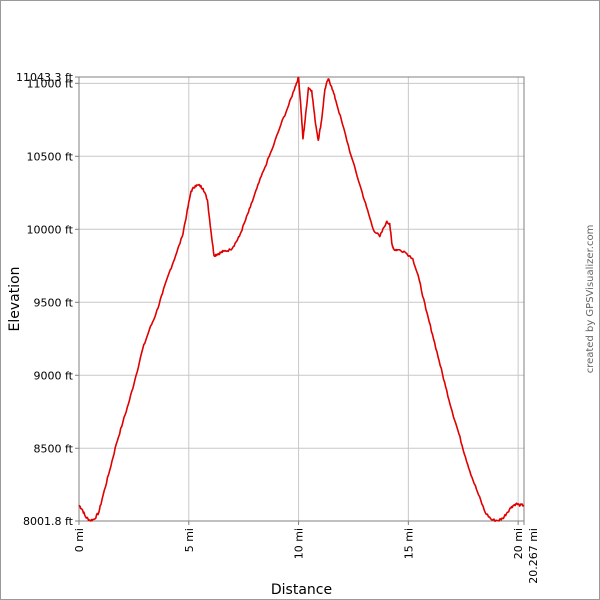 This screenshot has height=600, width=600. What do you see at coordinates (299, 543) in the screenshot?
I see `x-tick-label: 10 mi` at bounding box center [299, 543].